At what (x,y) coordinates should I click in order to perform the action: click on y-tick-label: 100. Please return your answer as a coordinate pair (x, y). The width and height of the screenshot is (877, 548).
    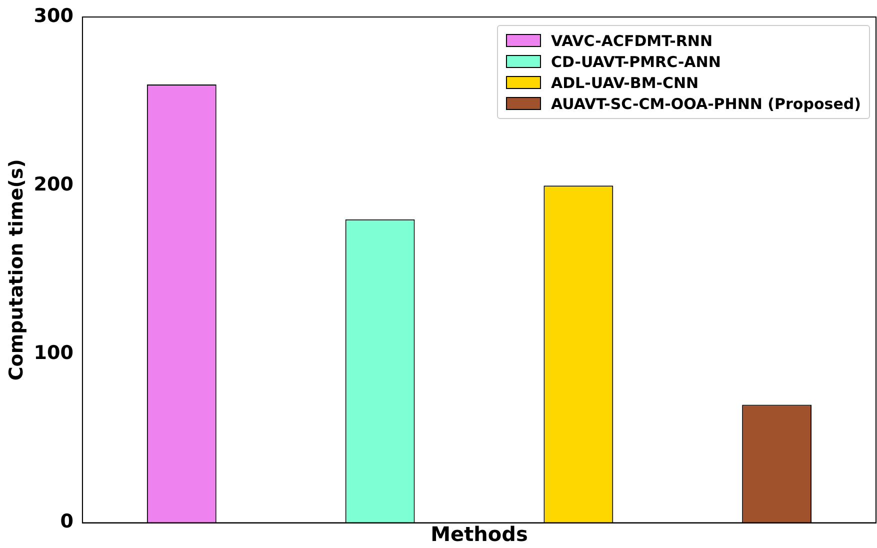
    Looking at the image, I should click on (54, 353).